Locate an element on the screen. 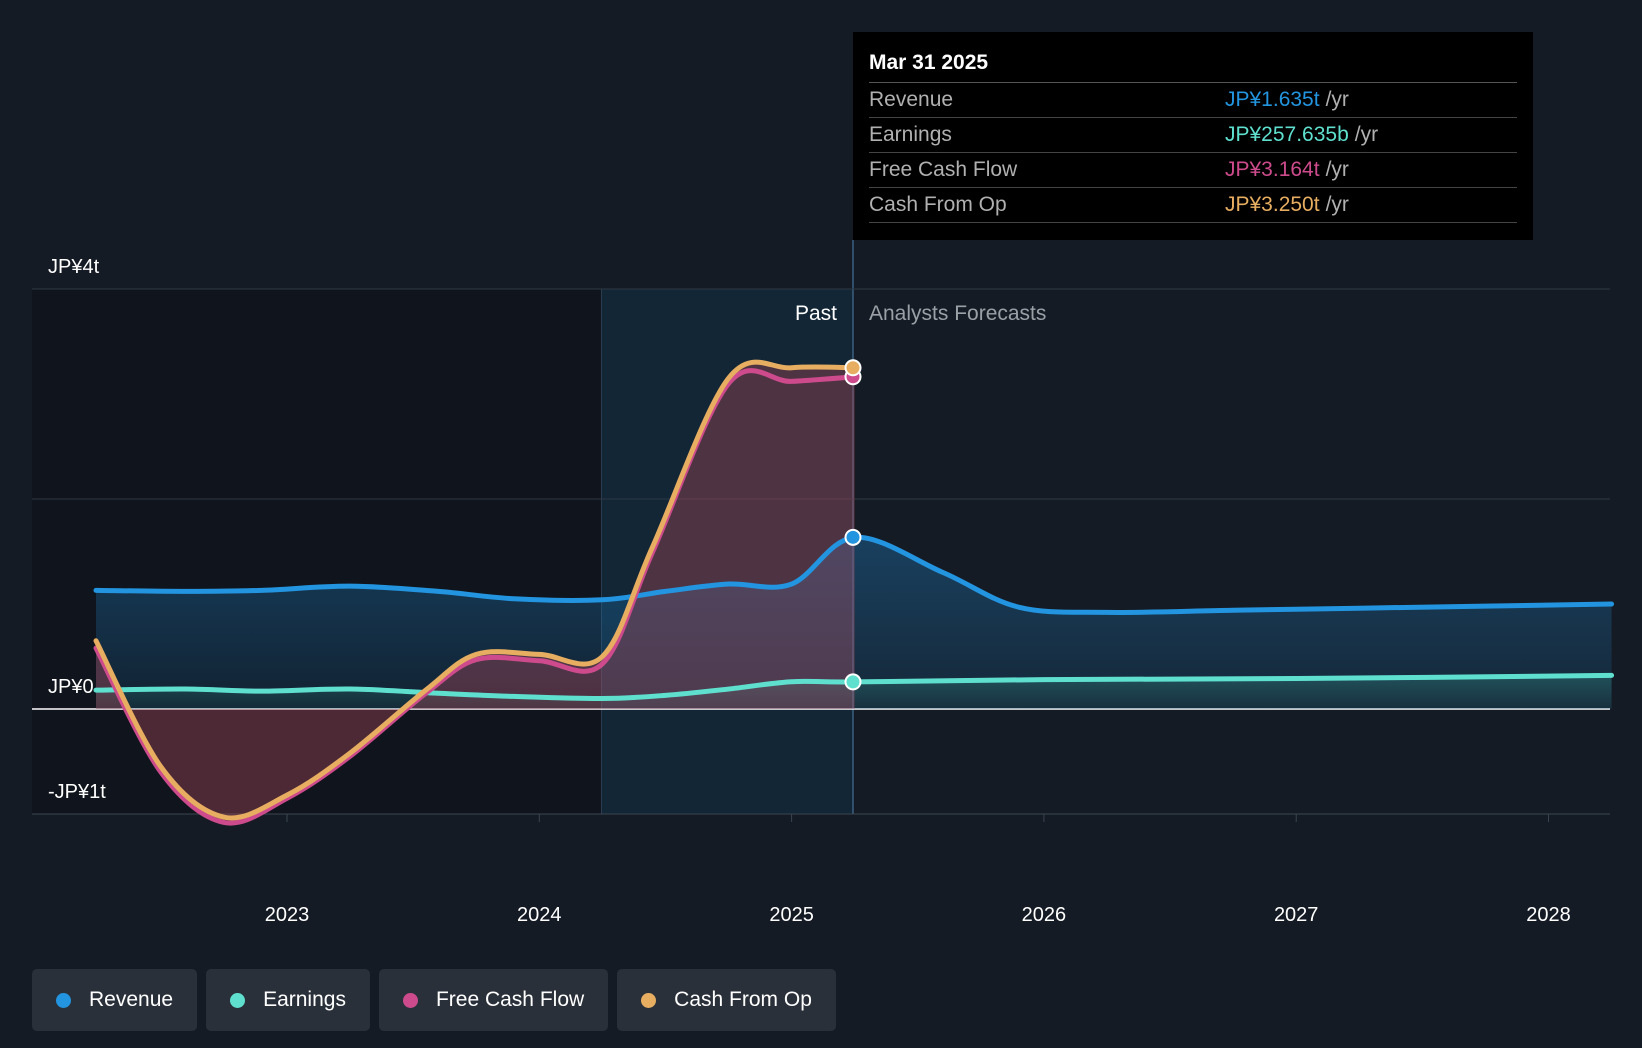 The image size is (1642, 1048). tooltip-value: JP¥257.635b is located at coordinates (1287, 134).